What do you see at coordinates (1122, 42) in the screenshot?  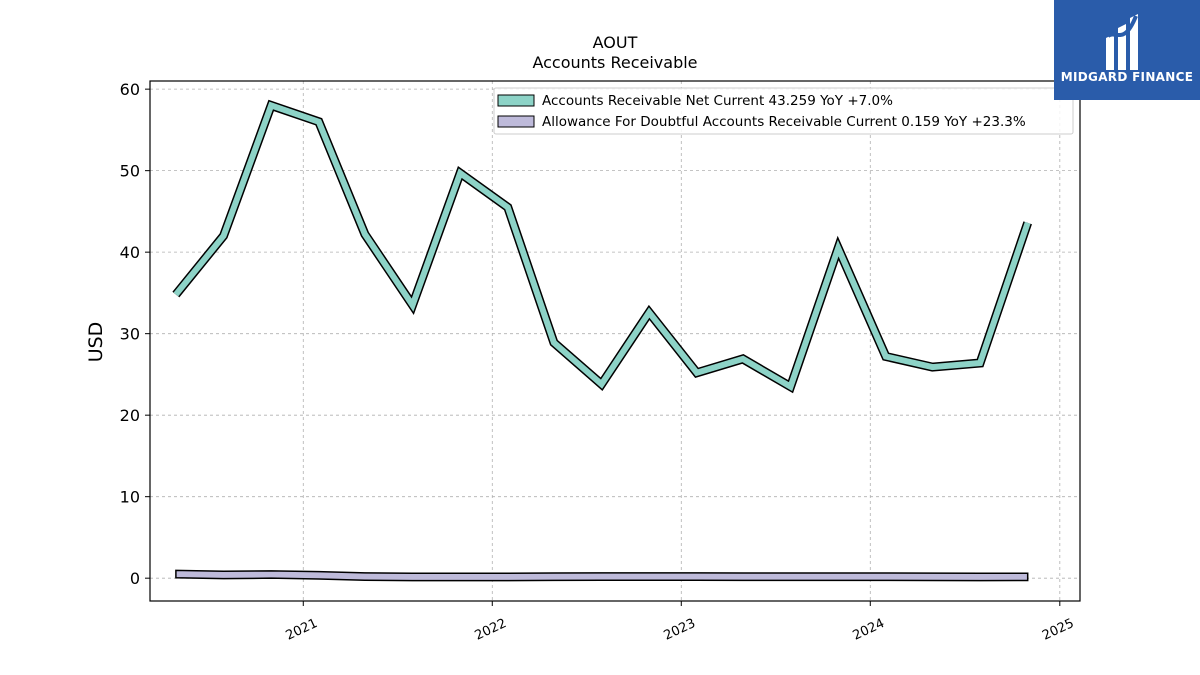 I see `midgard-logo-icon` at bounding box center [1122, 42].